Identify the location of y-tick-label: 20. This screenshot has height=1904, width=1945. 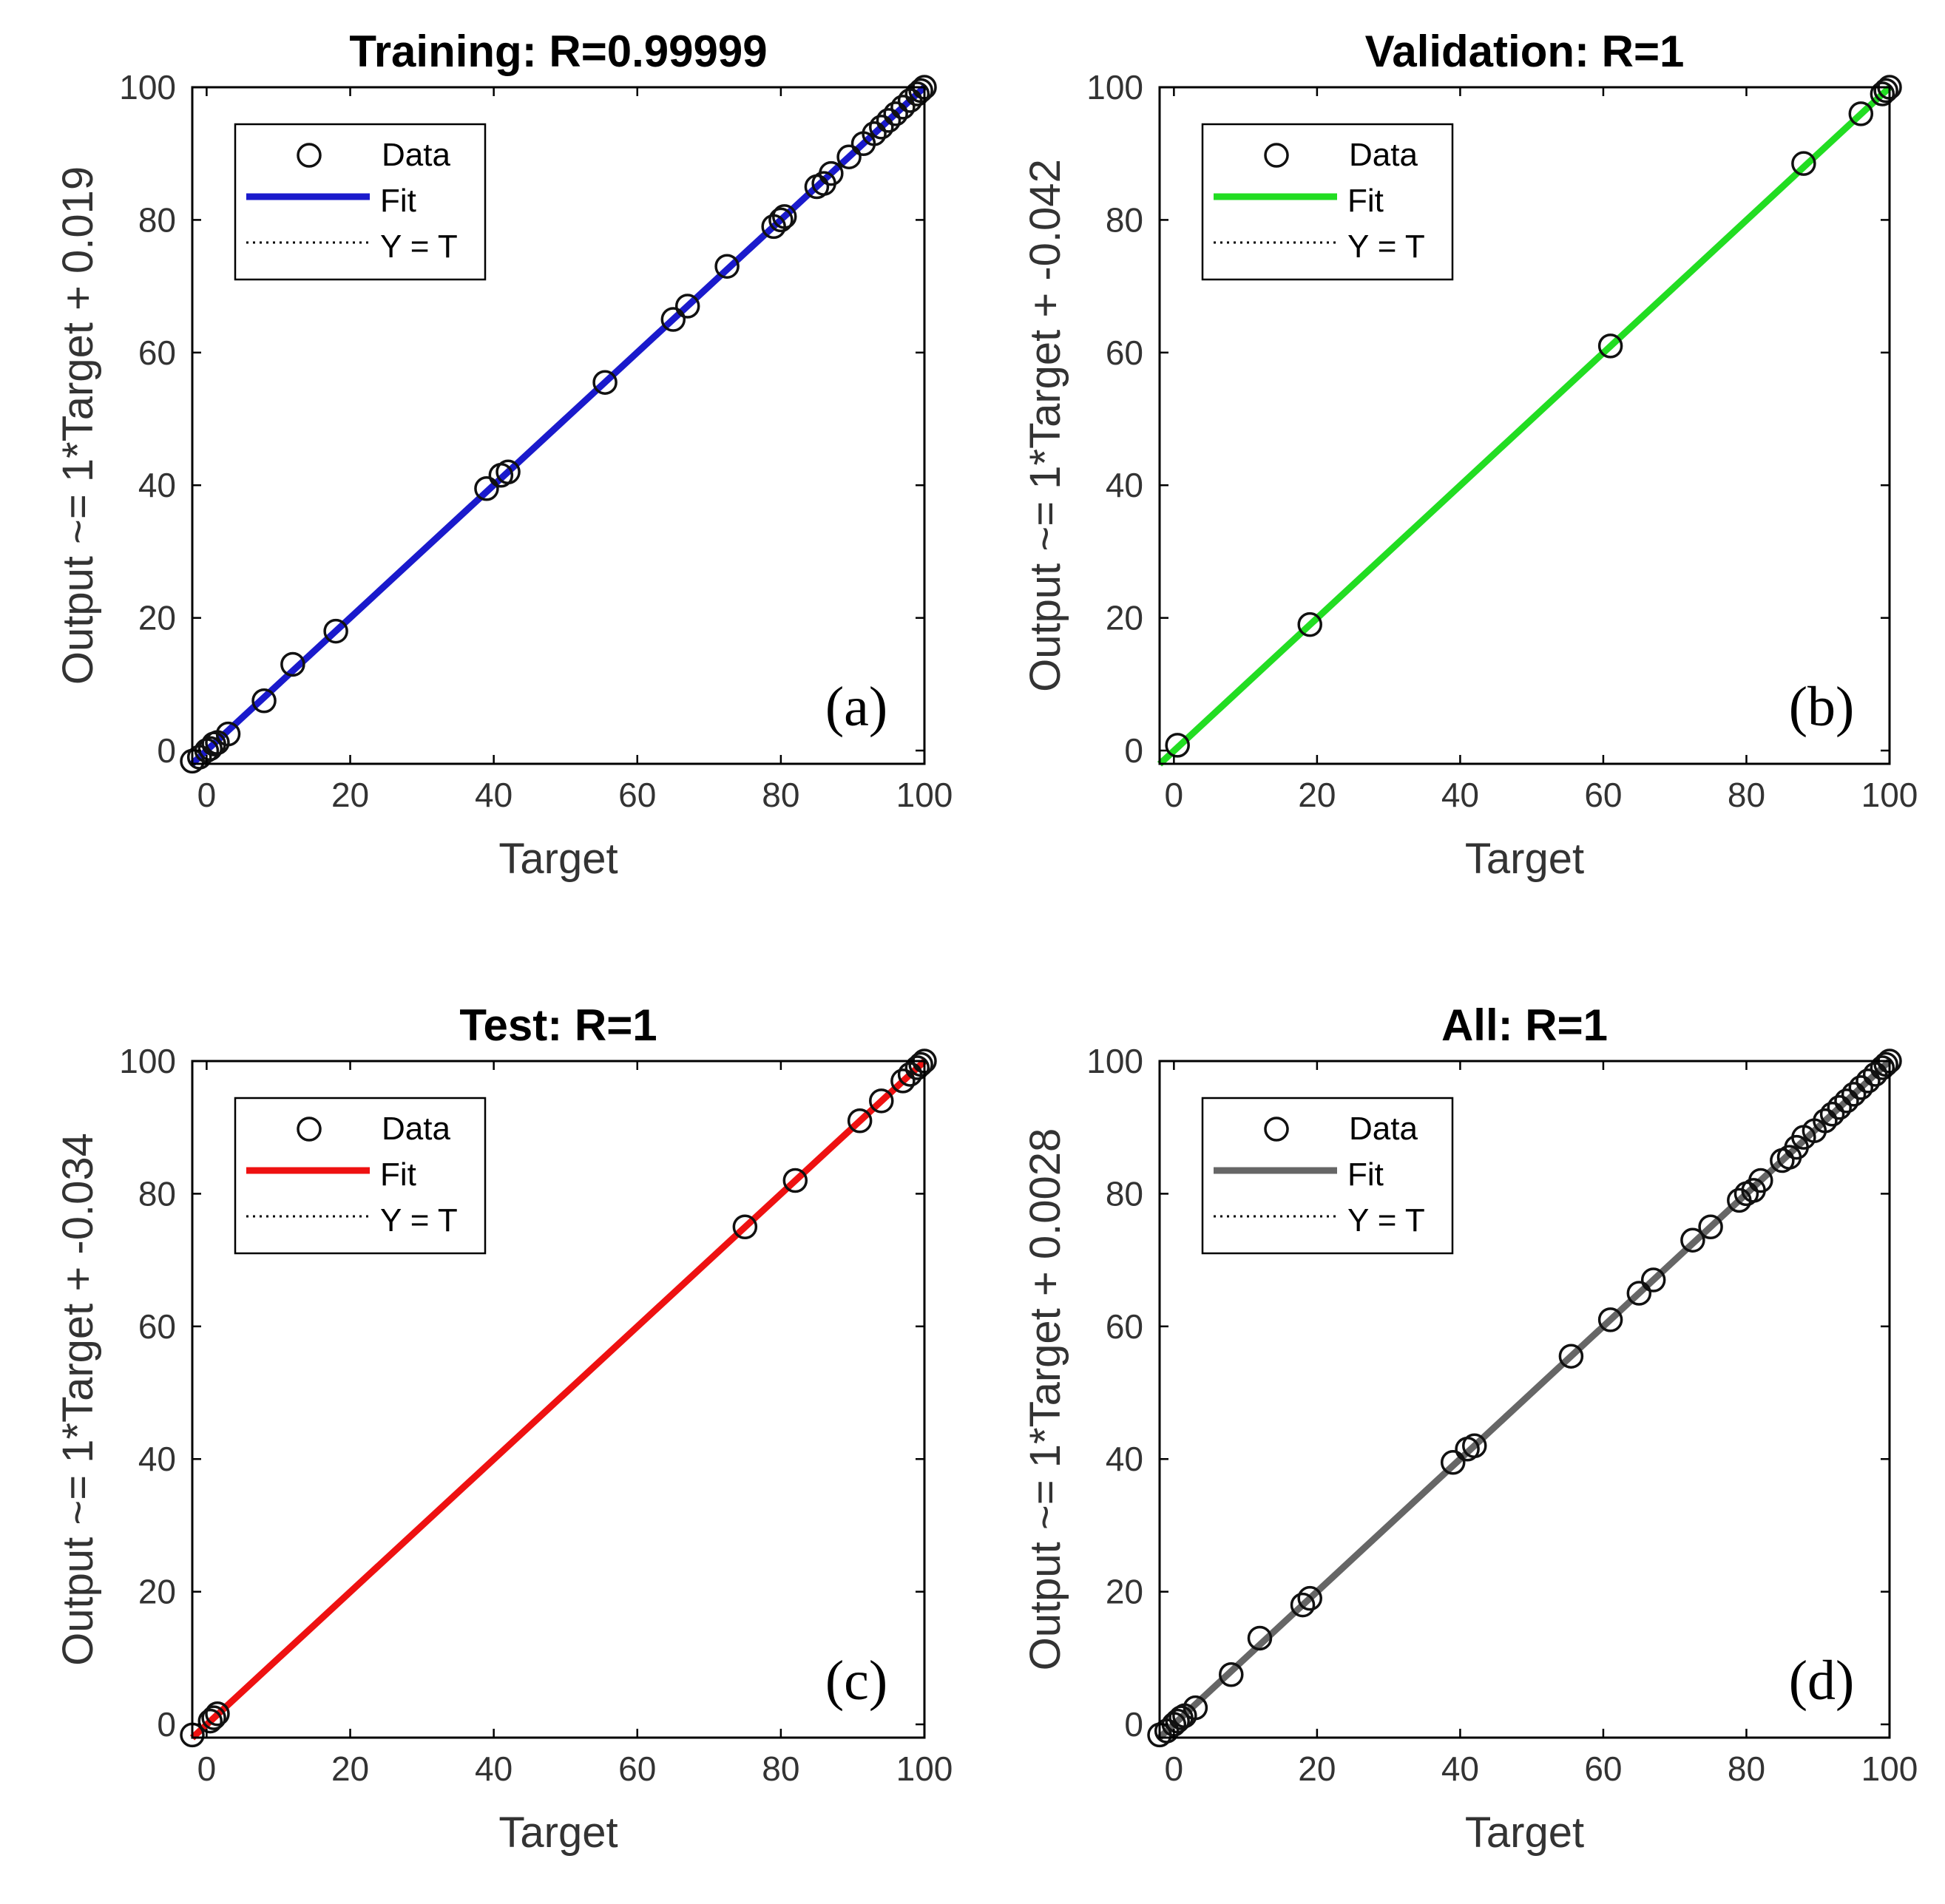
(157, 1592).